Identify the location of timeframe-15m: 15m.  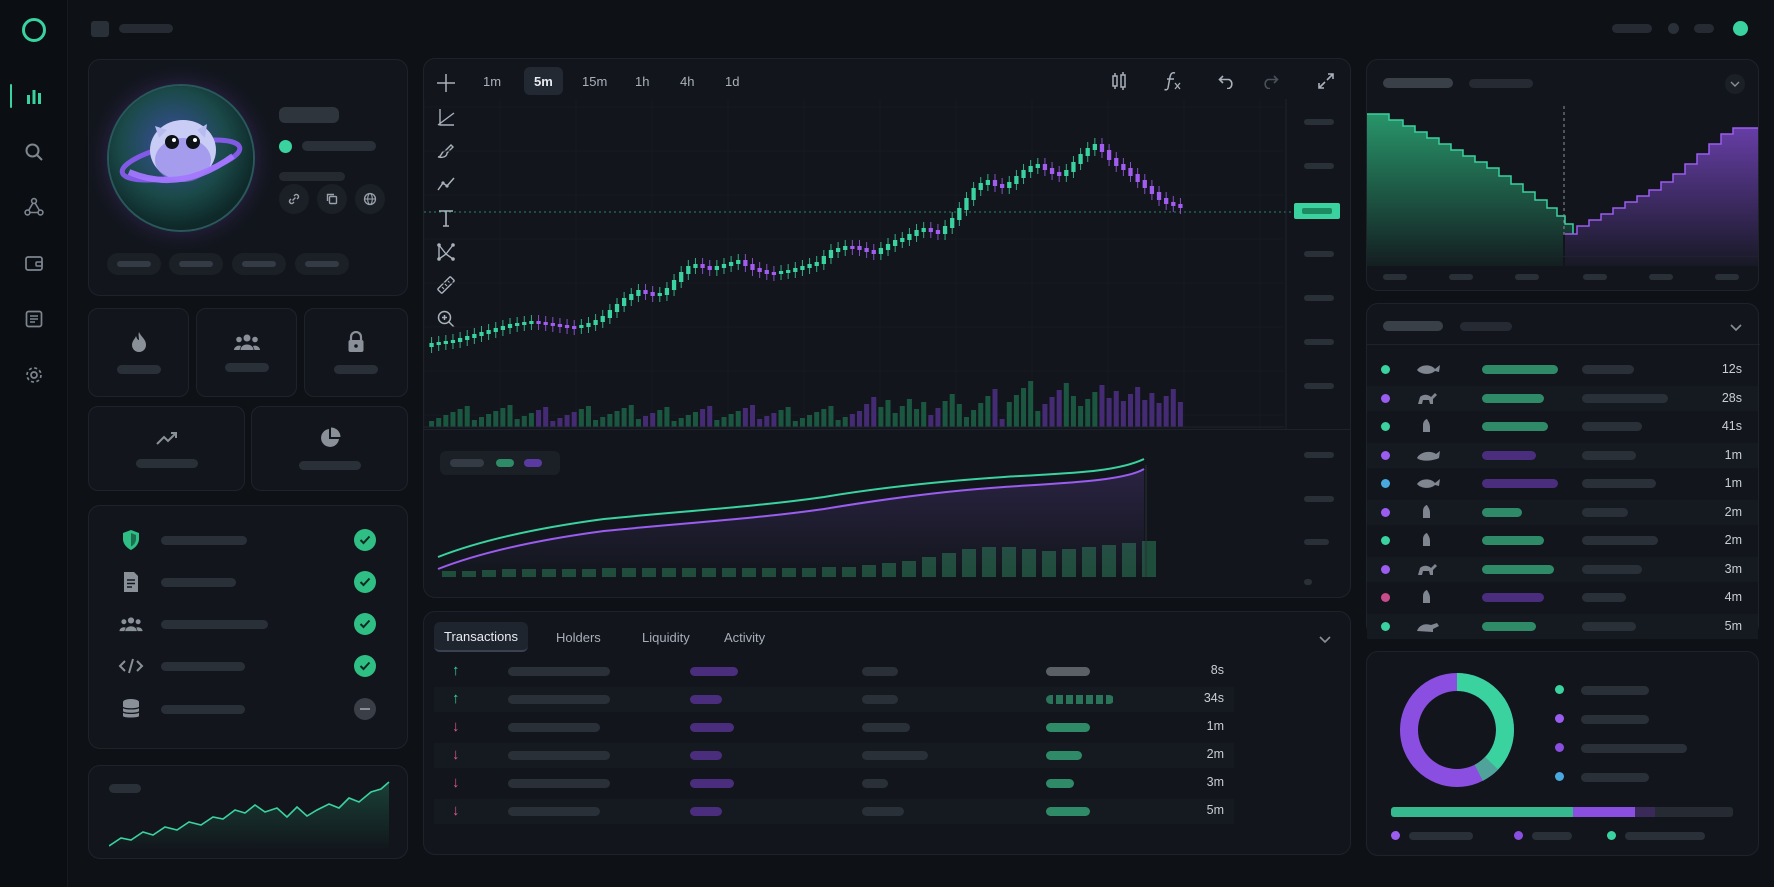
(595, 81).